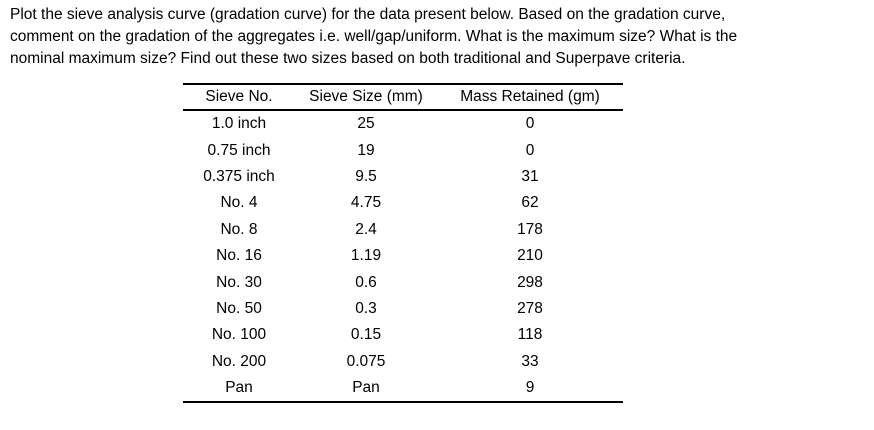 The image size is (874, 430). What do you see at coordinates (403, 123) in the screenshot?
I see `table-row: 1.0 inch 25 0` at bounding box center [403, 123].